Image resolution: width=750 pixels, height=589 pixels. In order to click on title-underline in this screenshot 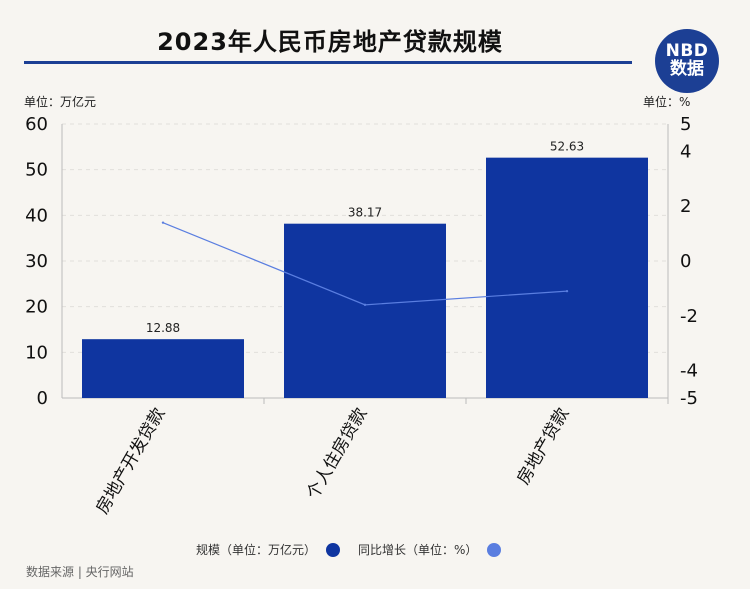, I will do `click(328, 62)`.